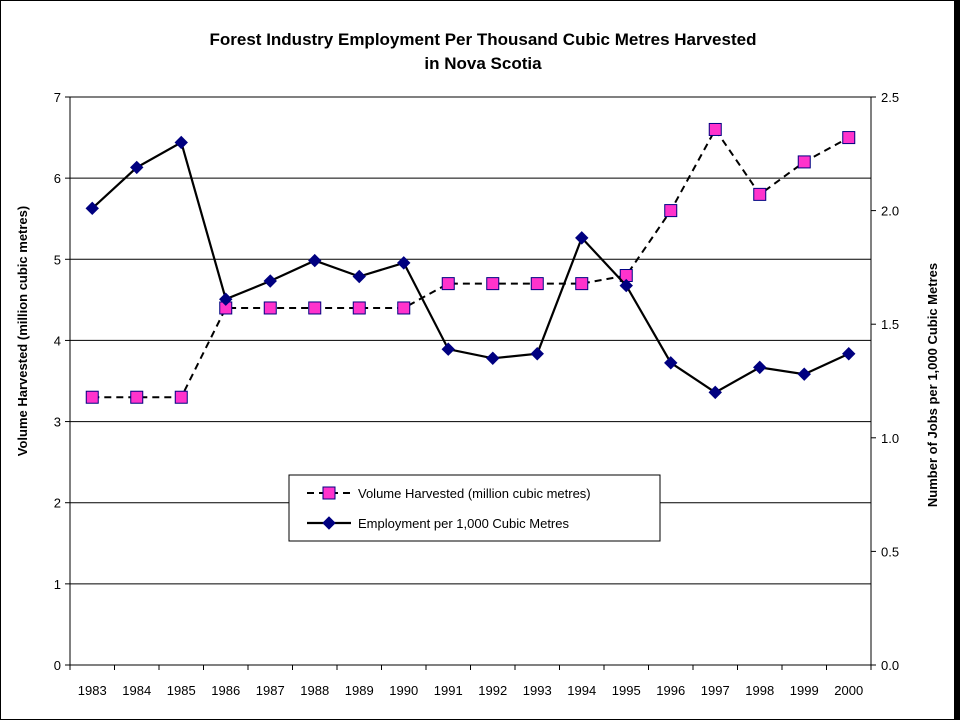  I want to click on left-tick-label: 4, so click(57, 340).